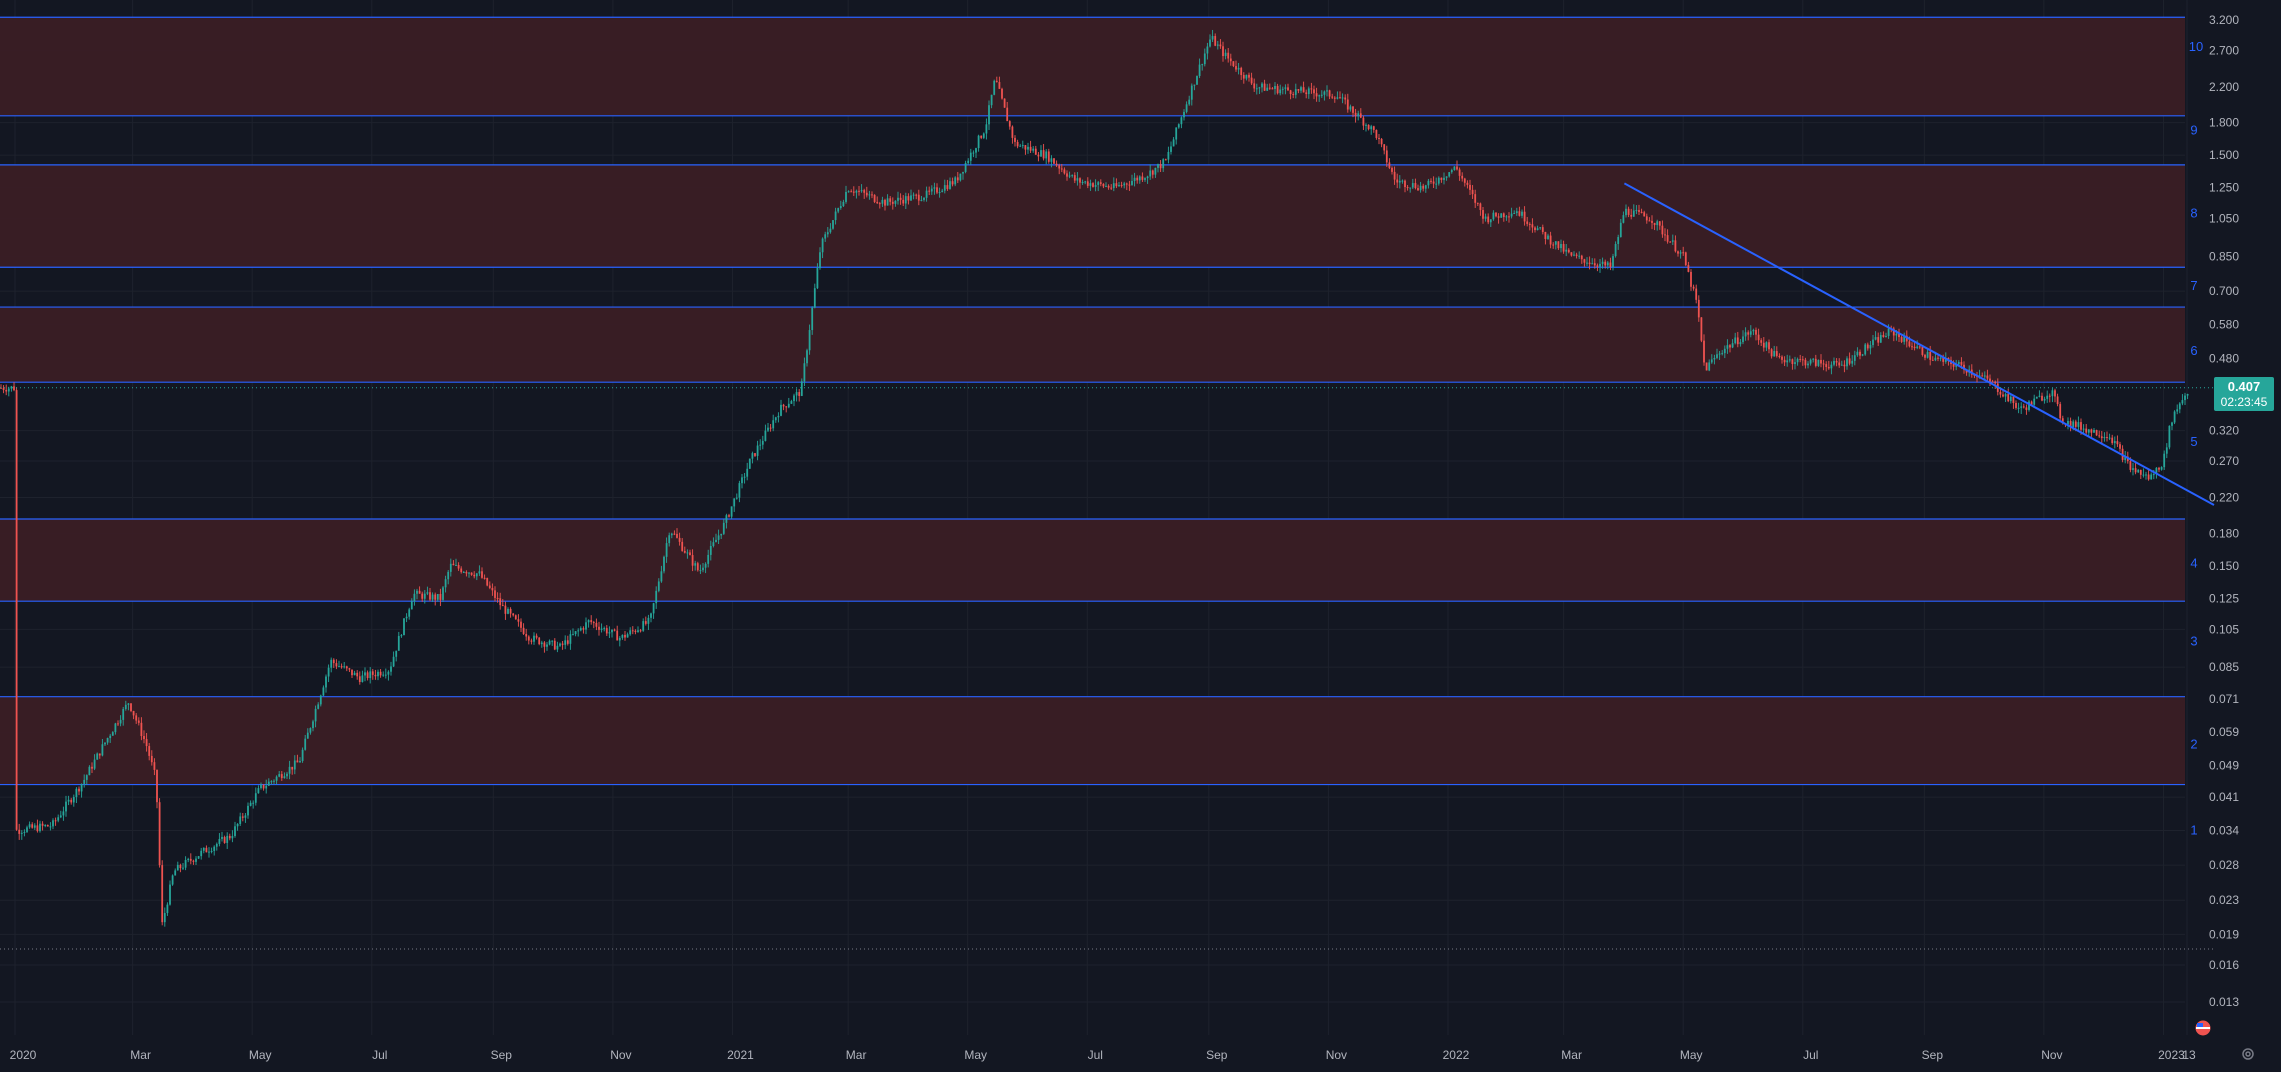 The width and height of the screenshot is (2281, 1072). What do you see at coordinates (2248, 1054) in the screenshot?
I see `gear-icon` at bounding box center [2248, 1054].